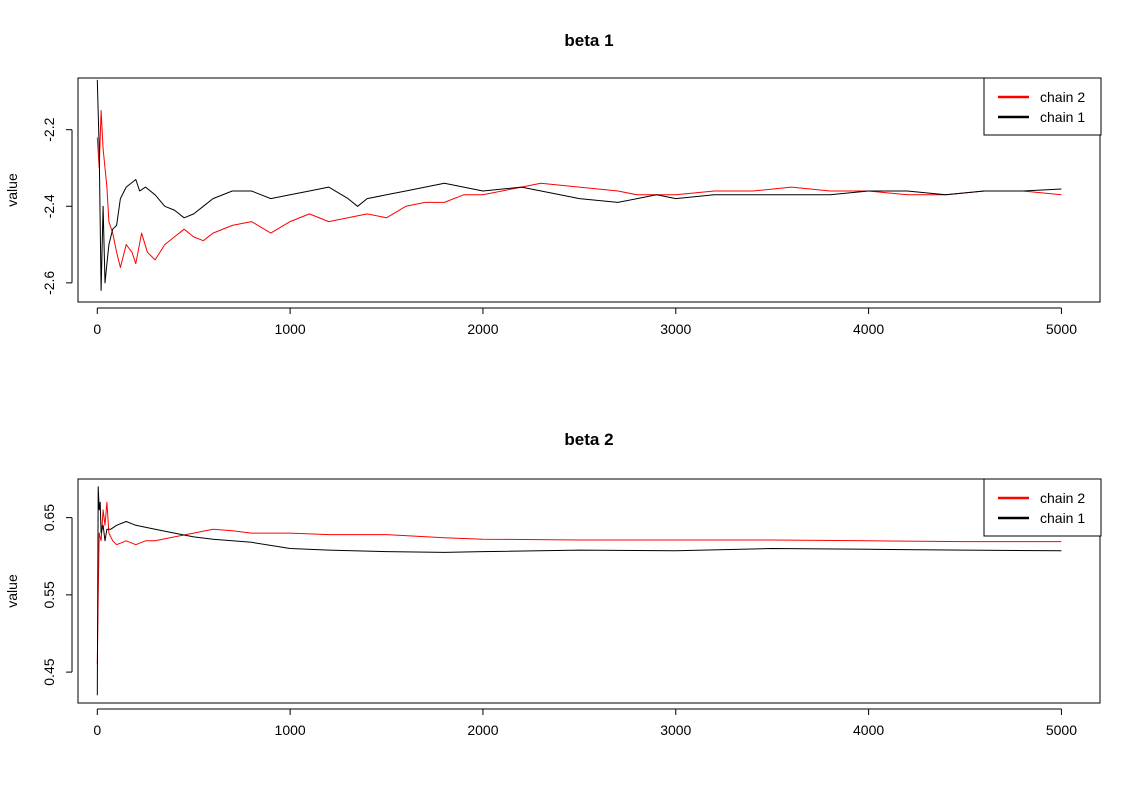 The image size is (1140, 800). Describe the element at coordinates (588, 40) in the screenshot. I see `chart-title: beta 1` at that location.